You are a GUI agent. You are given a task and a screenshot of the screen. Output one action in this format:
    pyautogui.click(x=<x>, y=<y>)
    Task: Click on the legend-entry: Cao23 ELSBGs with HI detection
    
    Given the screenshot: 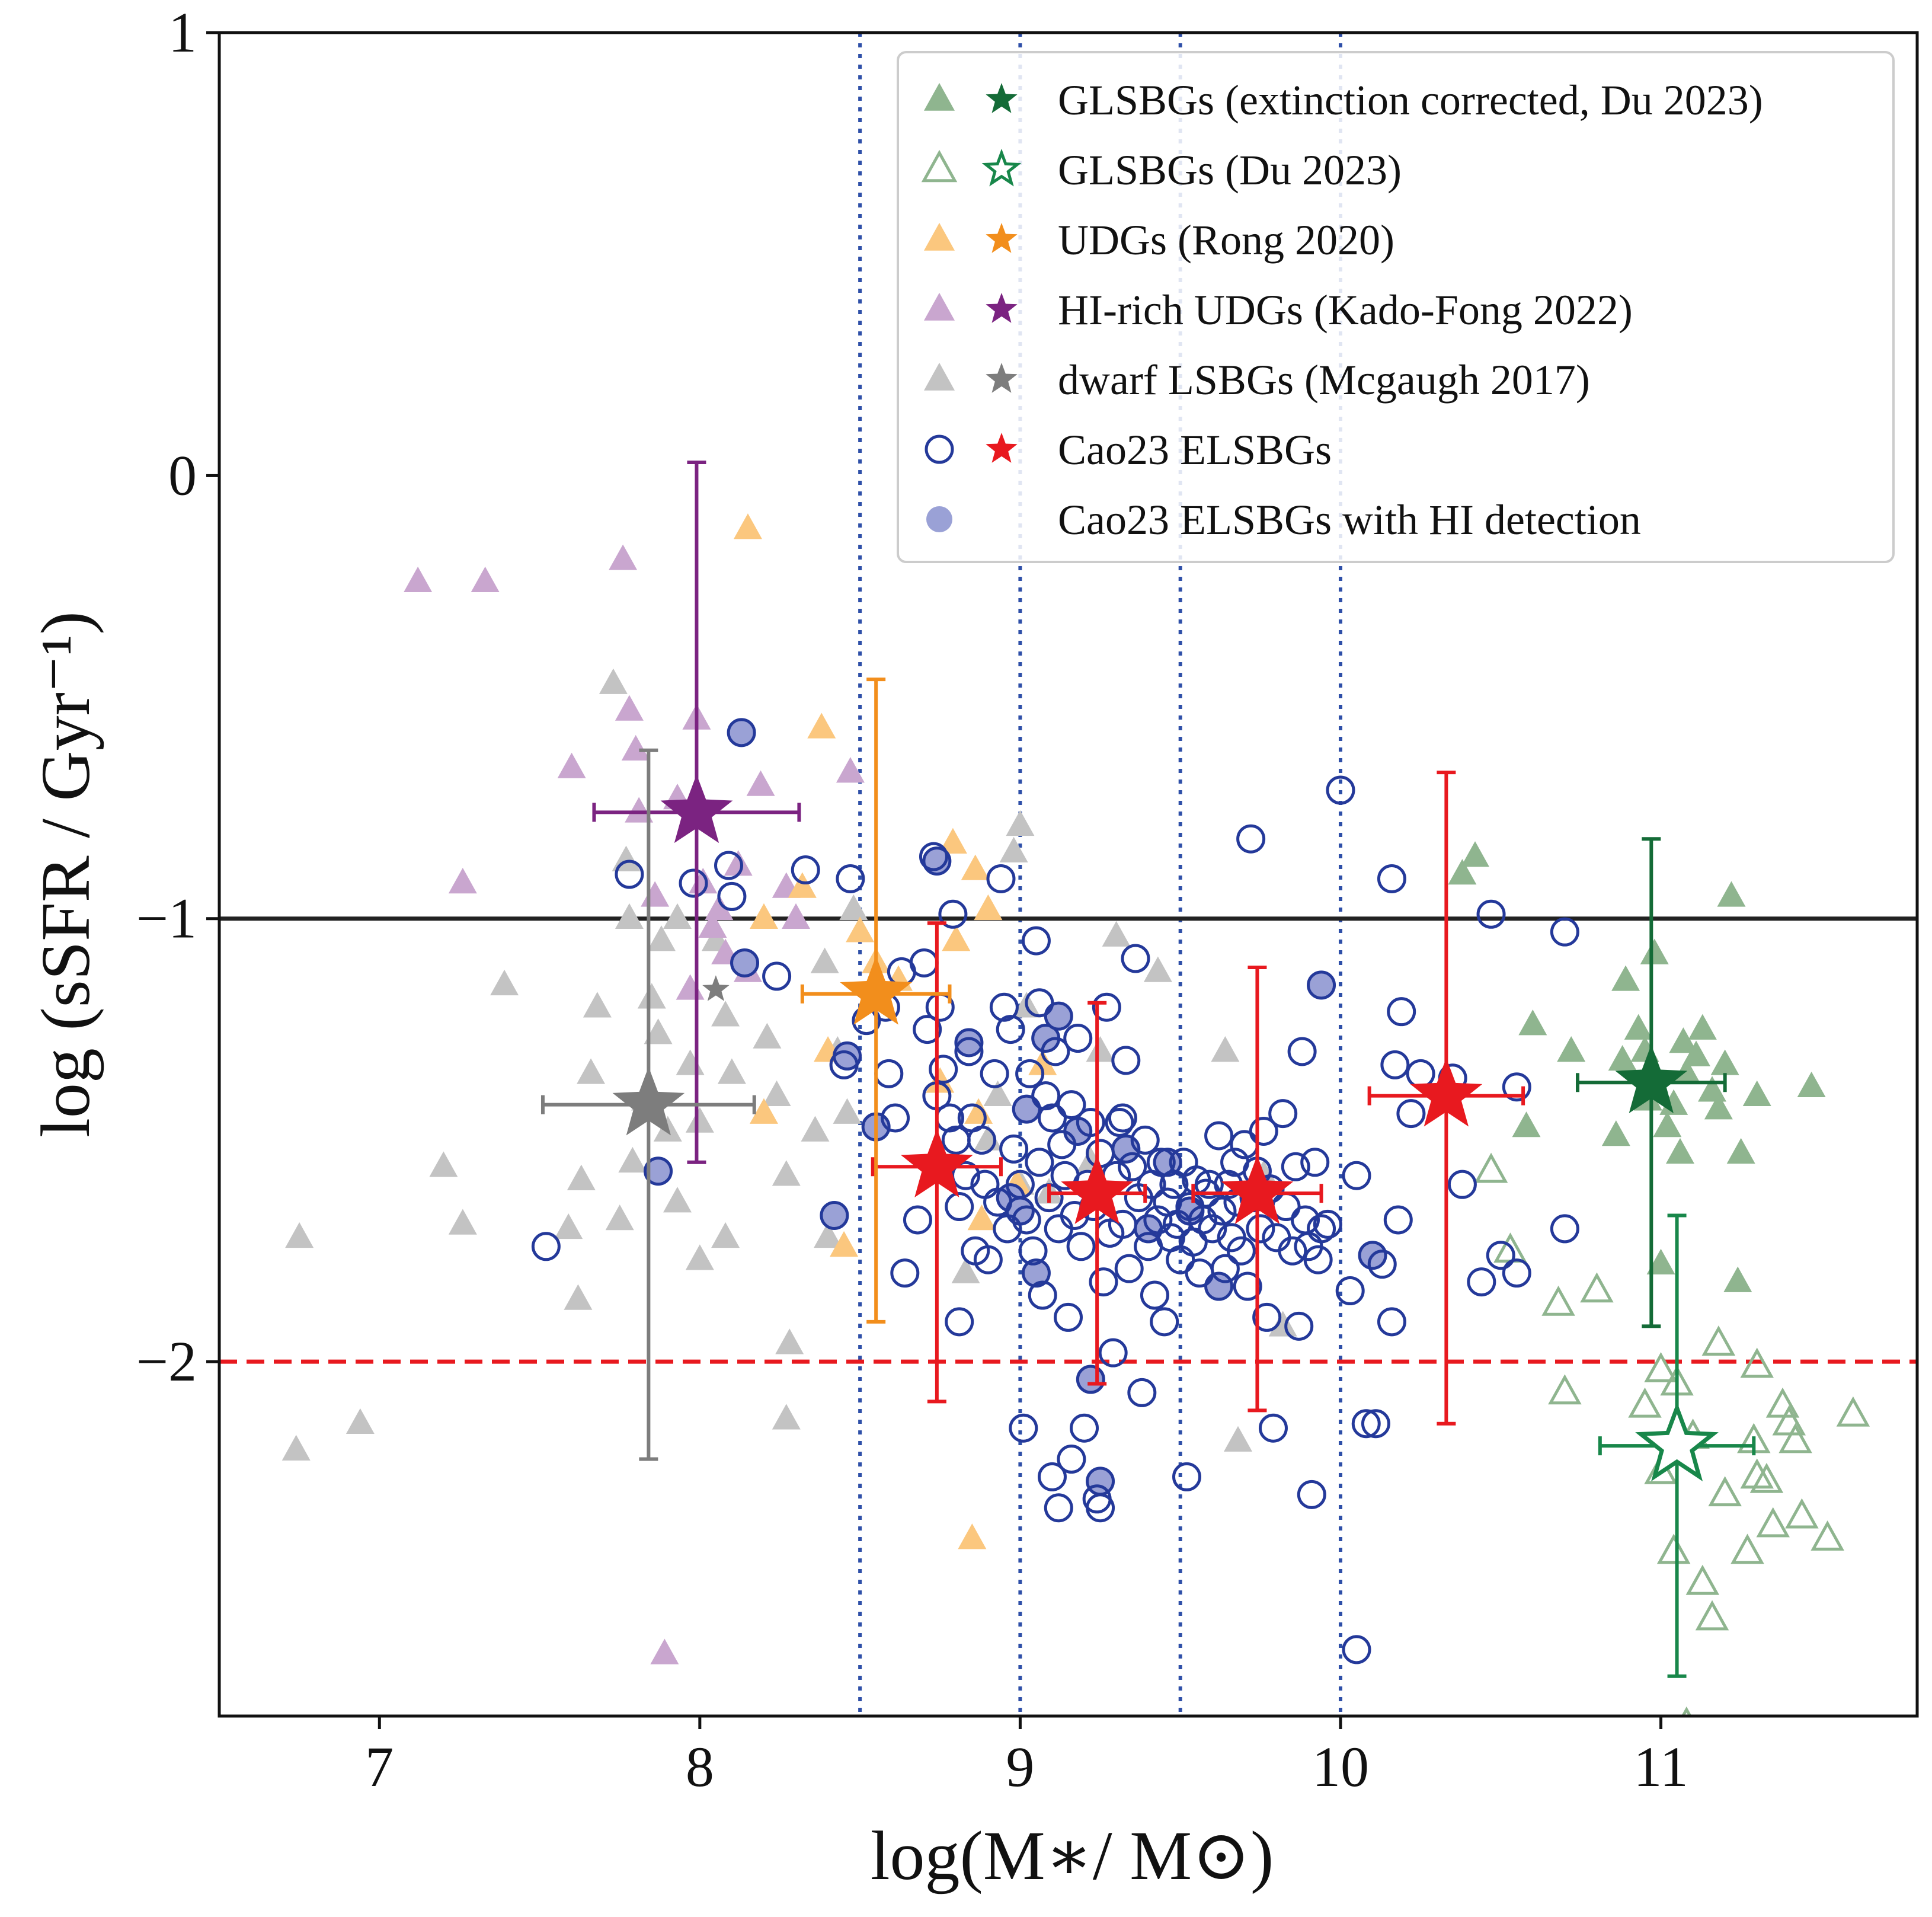 What is the action you would take?
    pyautogui.click(x=1283, y=520)
    